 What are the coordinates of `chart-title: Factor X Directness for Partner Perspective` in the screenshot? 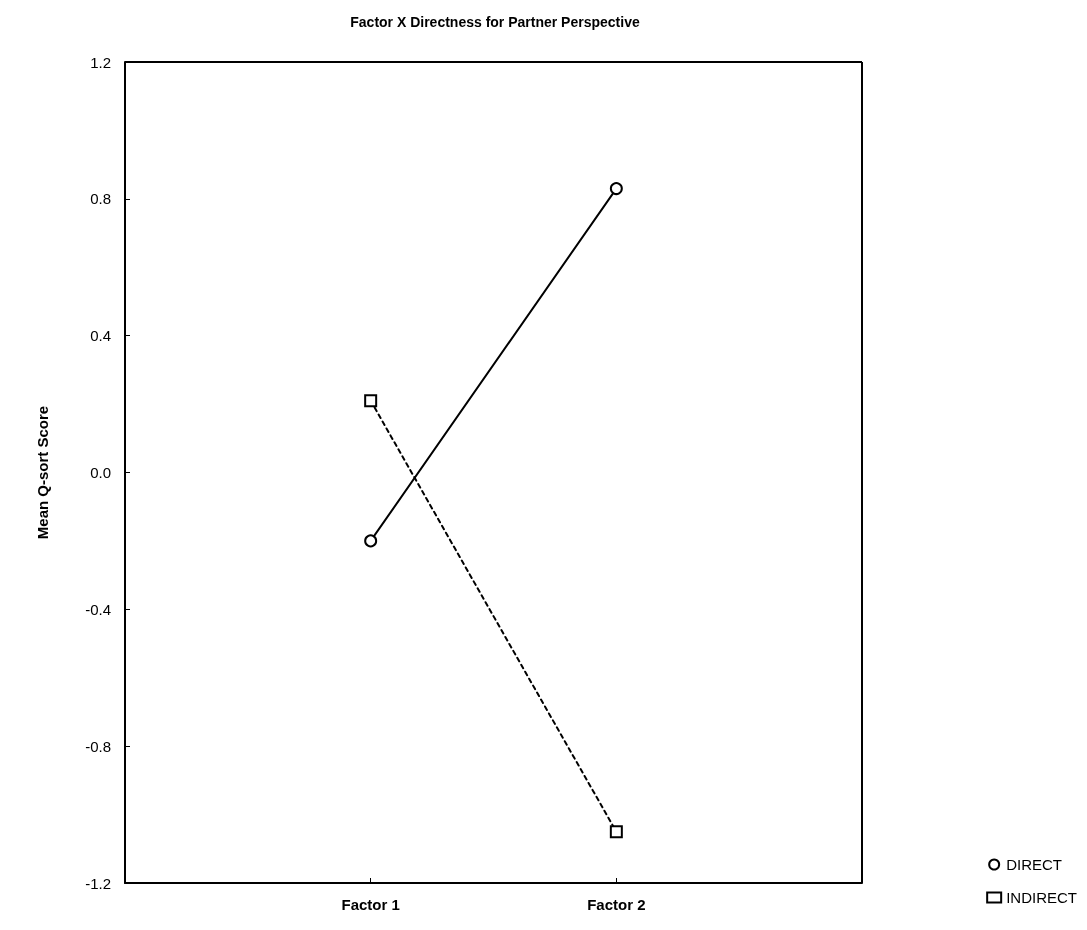 It's located at (495, 22).